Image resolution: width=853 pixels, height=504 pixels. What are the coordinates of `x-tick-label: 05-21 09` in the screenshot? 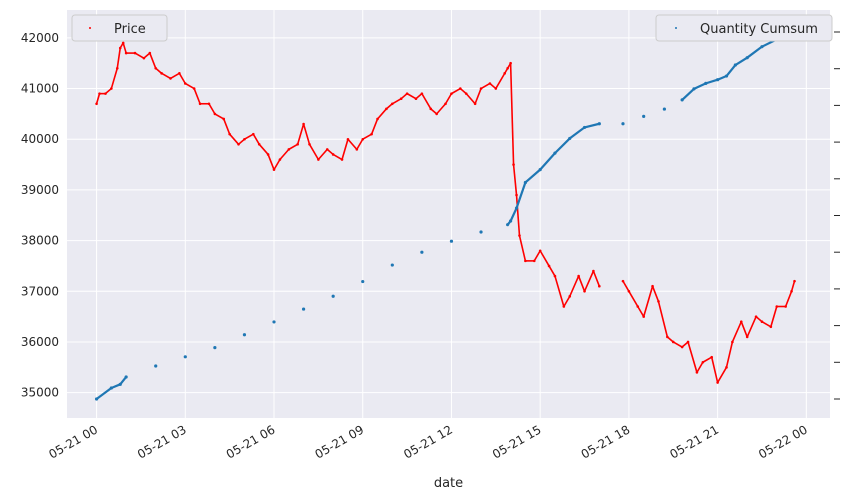 It's located at (340, 441).